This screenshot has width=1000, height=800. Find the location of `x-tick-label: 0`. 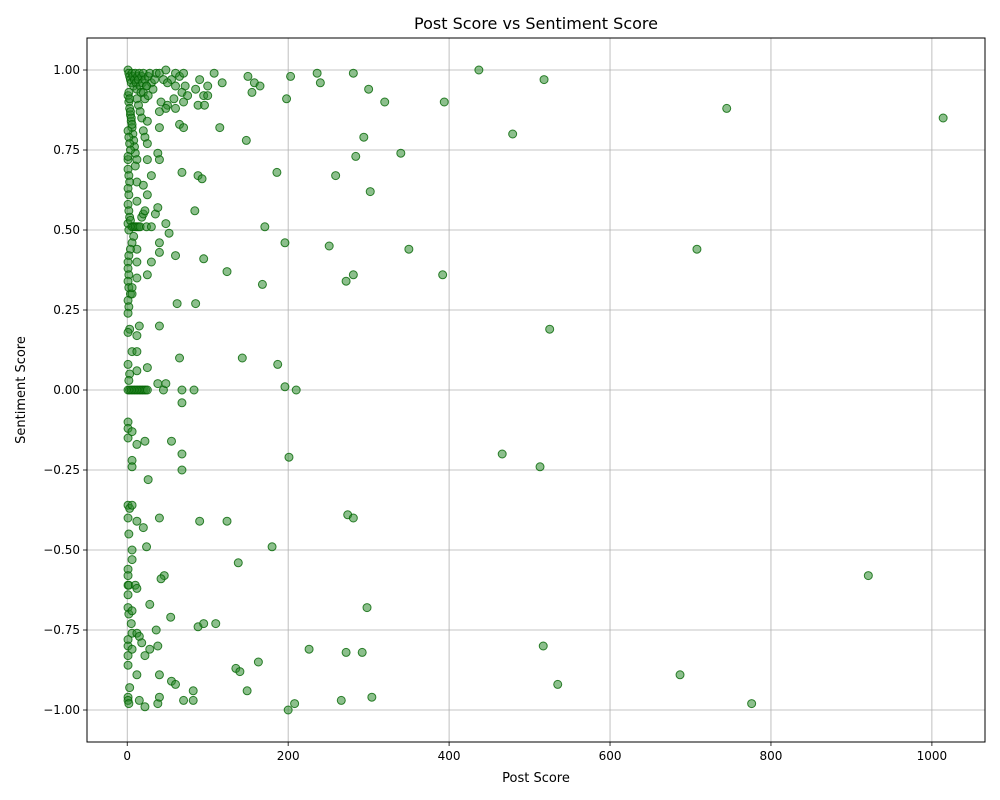

x-tick-label: 0 is located at coordinates (127, 756).